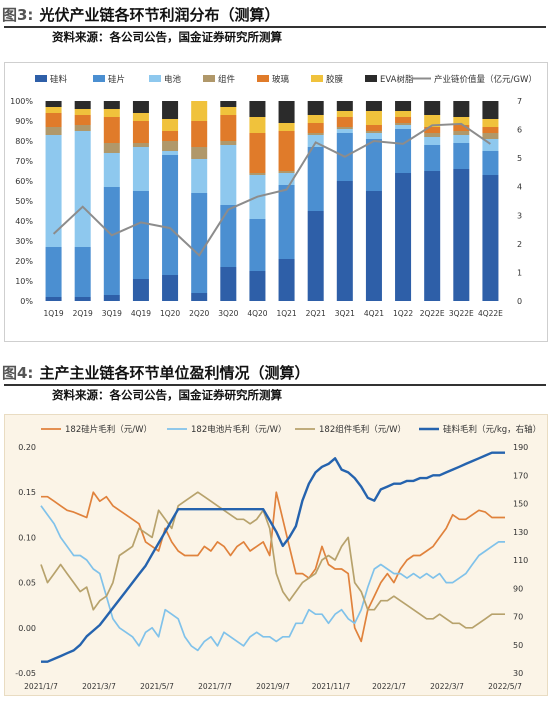 This screenshot has width=550, height=702. What do you see at coordinates (239, 429) in the screenshot?
I see `legend-label: 182电池片毛利（元/W）` at bounding box center [239, 429].